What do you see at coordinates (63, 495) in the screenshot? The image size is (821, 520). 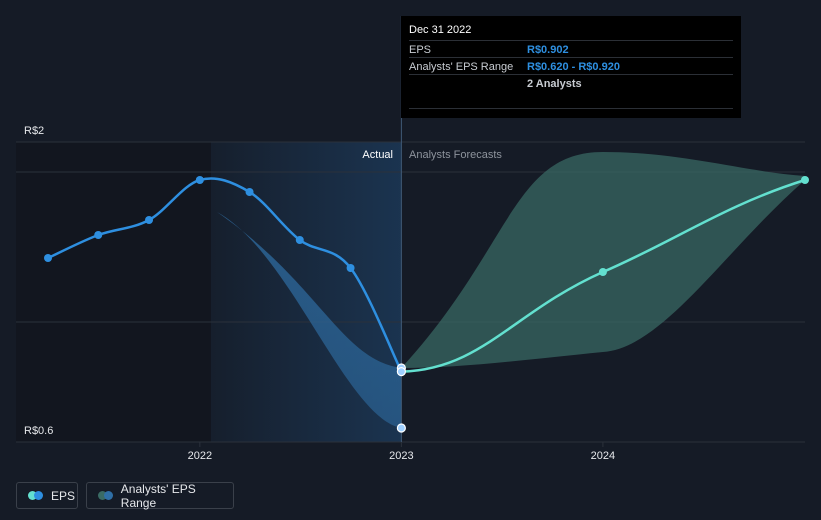 I see `legend-eps-label: EPS` at bounding box center [63, 495].